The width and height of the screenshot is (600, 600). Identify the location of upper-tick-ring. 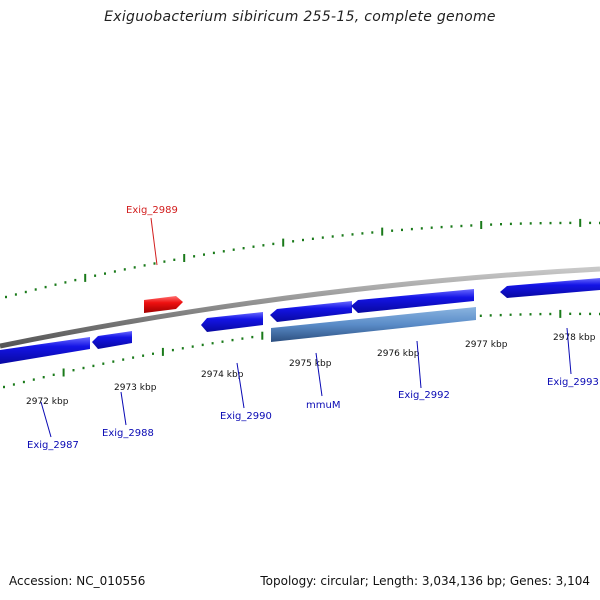
(302, 258).